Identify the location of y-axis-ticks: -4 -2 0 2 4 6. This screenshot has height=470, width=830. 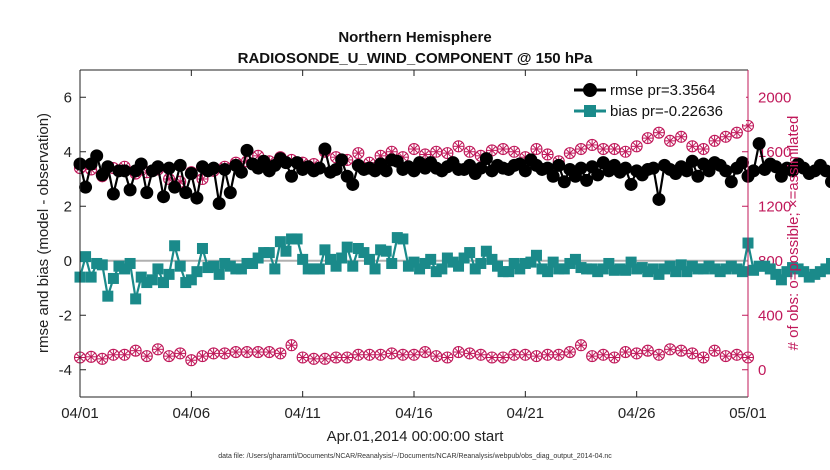
(72, 234).